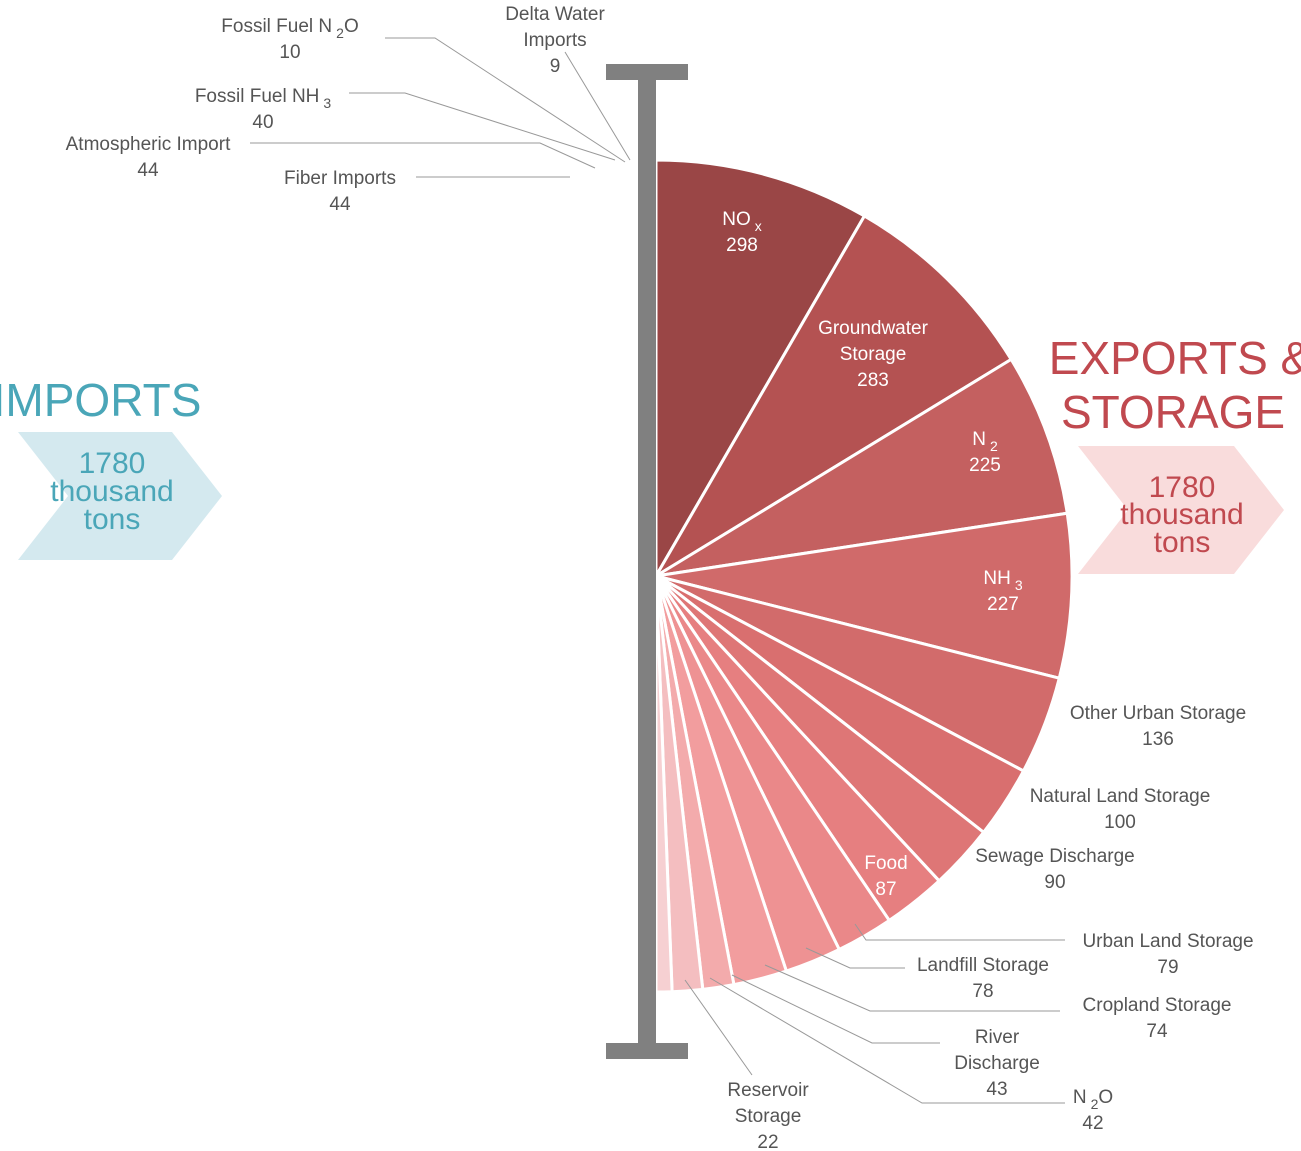  I want to click on slice-name-label: Fiber Imports, so click(340, 178).